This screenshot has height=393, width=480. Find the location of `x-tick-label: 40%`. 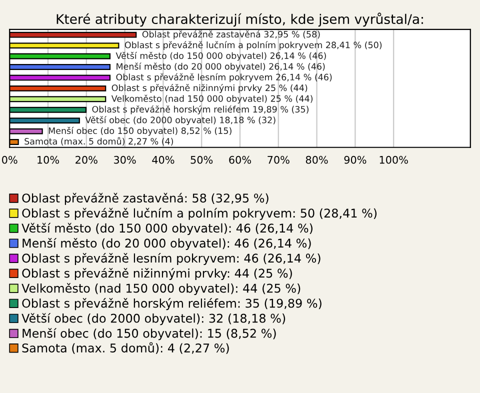

x-tick-label: 40% is located at coordinates (163, 160).